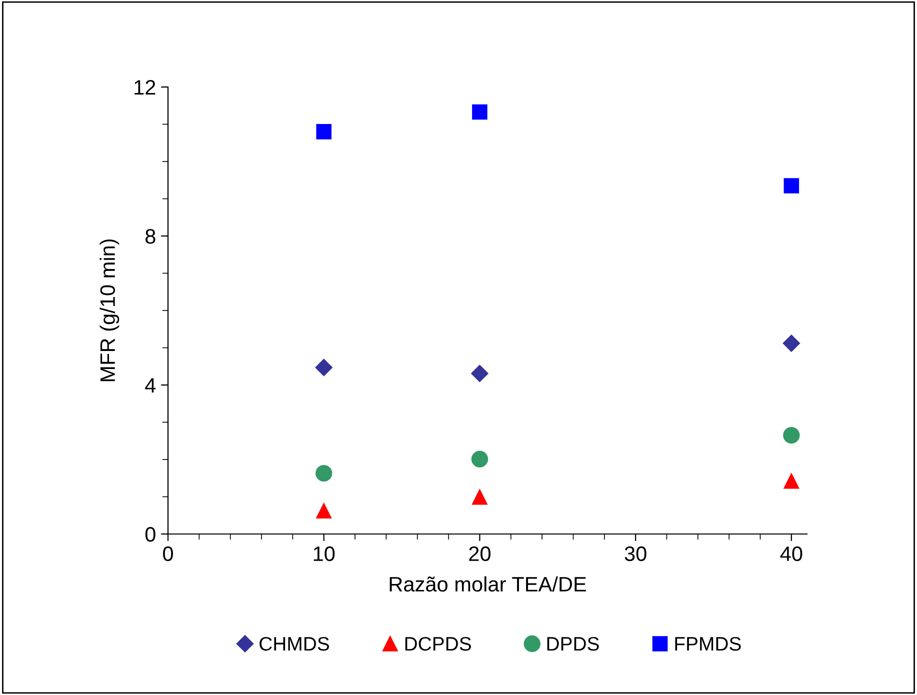 This screenshot has width=917, height=695. What do you see at coordinates (708, 643) in the screenshot?
I see `legend-label: FPMDS` at bounding box center [708, 643].